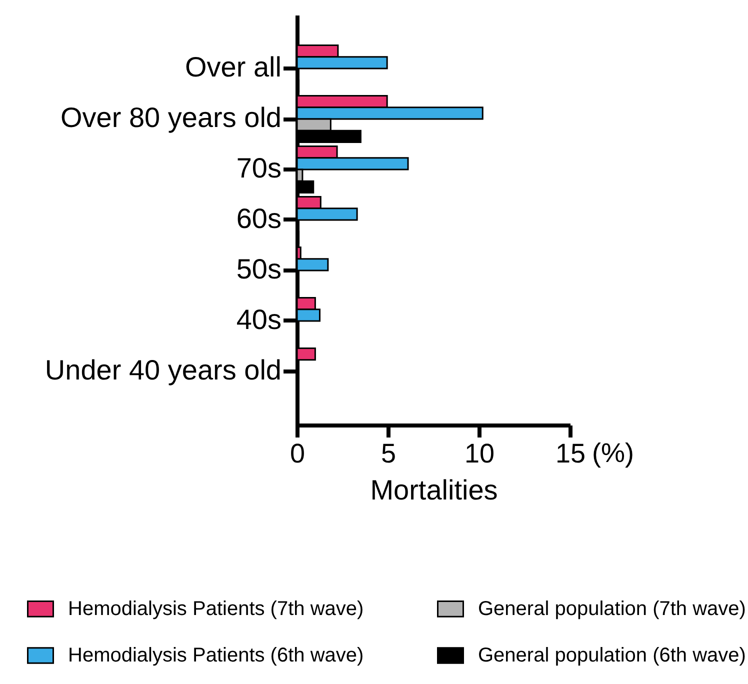  Describe the element at coordinates (259, 218) in the screenshot. I see `y-tick-label: 60s` at that location.